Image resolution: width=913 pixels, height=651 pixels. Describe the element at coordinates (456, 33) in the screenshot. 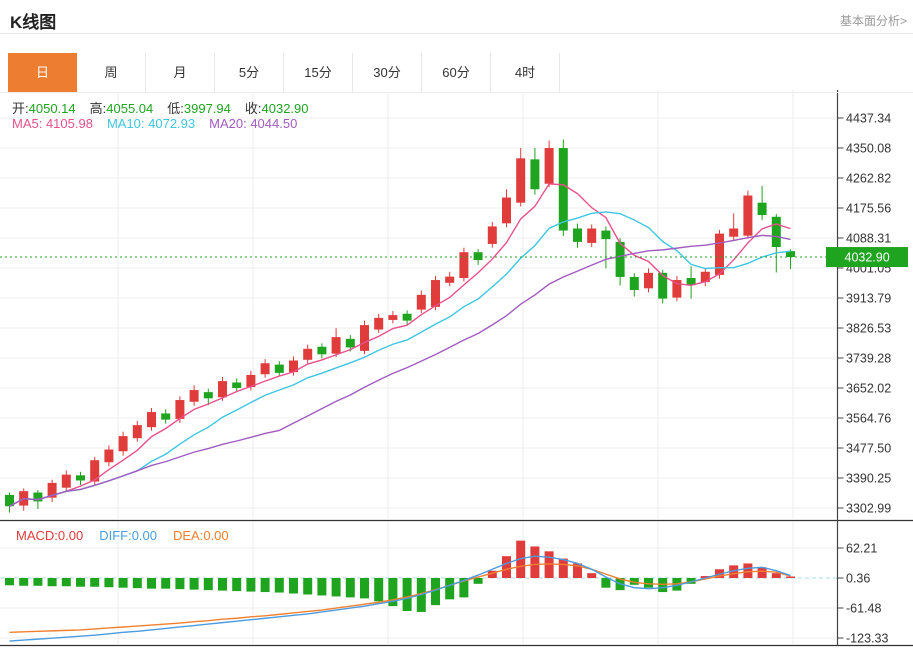

I see `header-divider` at that location.